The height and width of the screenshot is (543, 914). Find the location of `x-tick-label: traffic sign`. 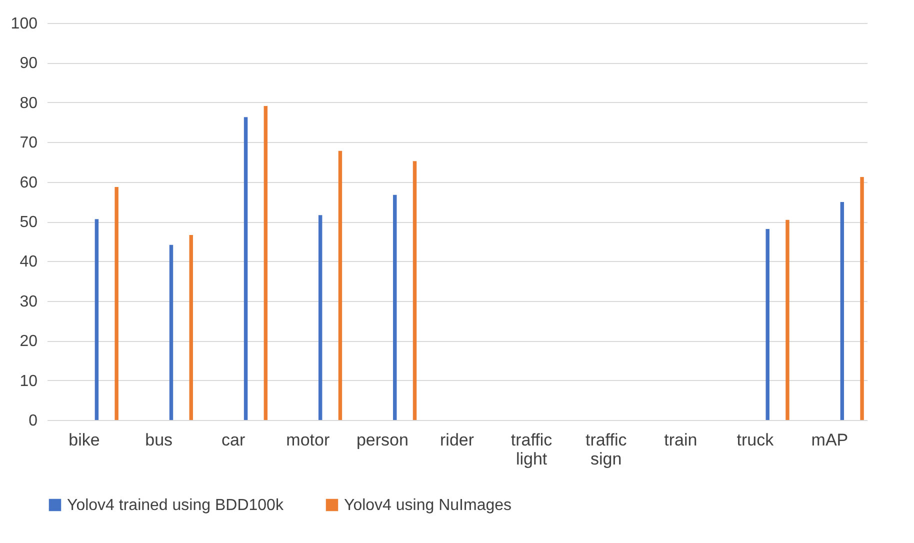

x-tick-label: traffic sign is located at coordinates (606, 449).